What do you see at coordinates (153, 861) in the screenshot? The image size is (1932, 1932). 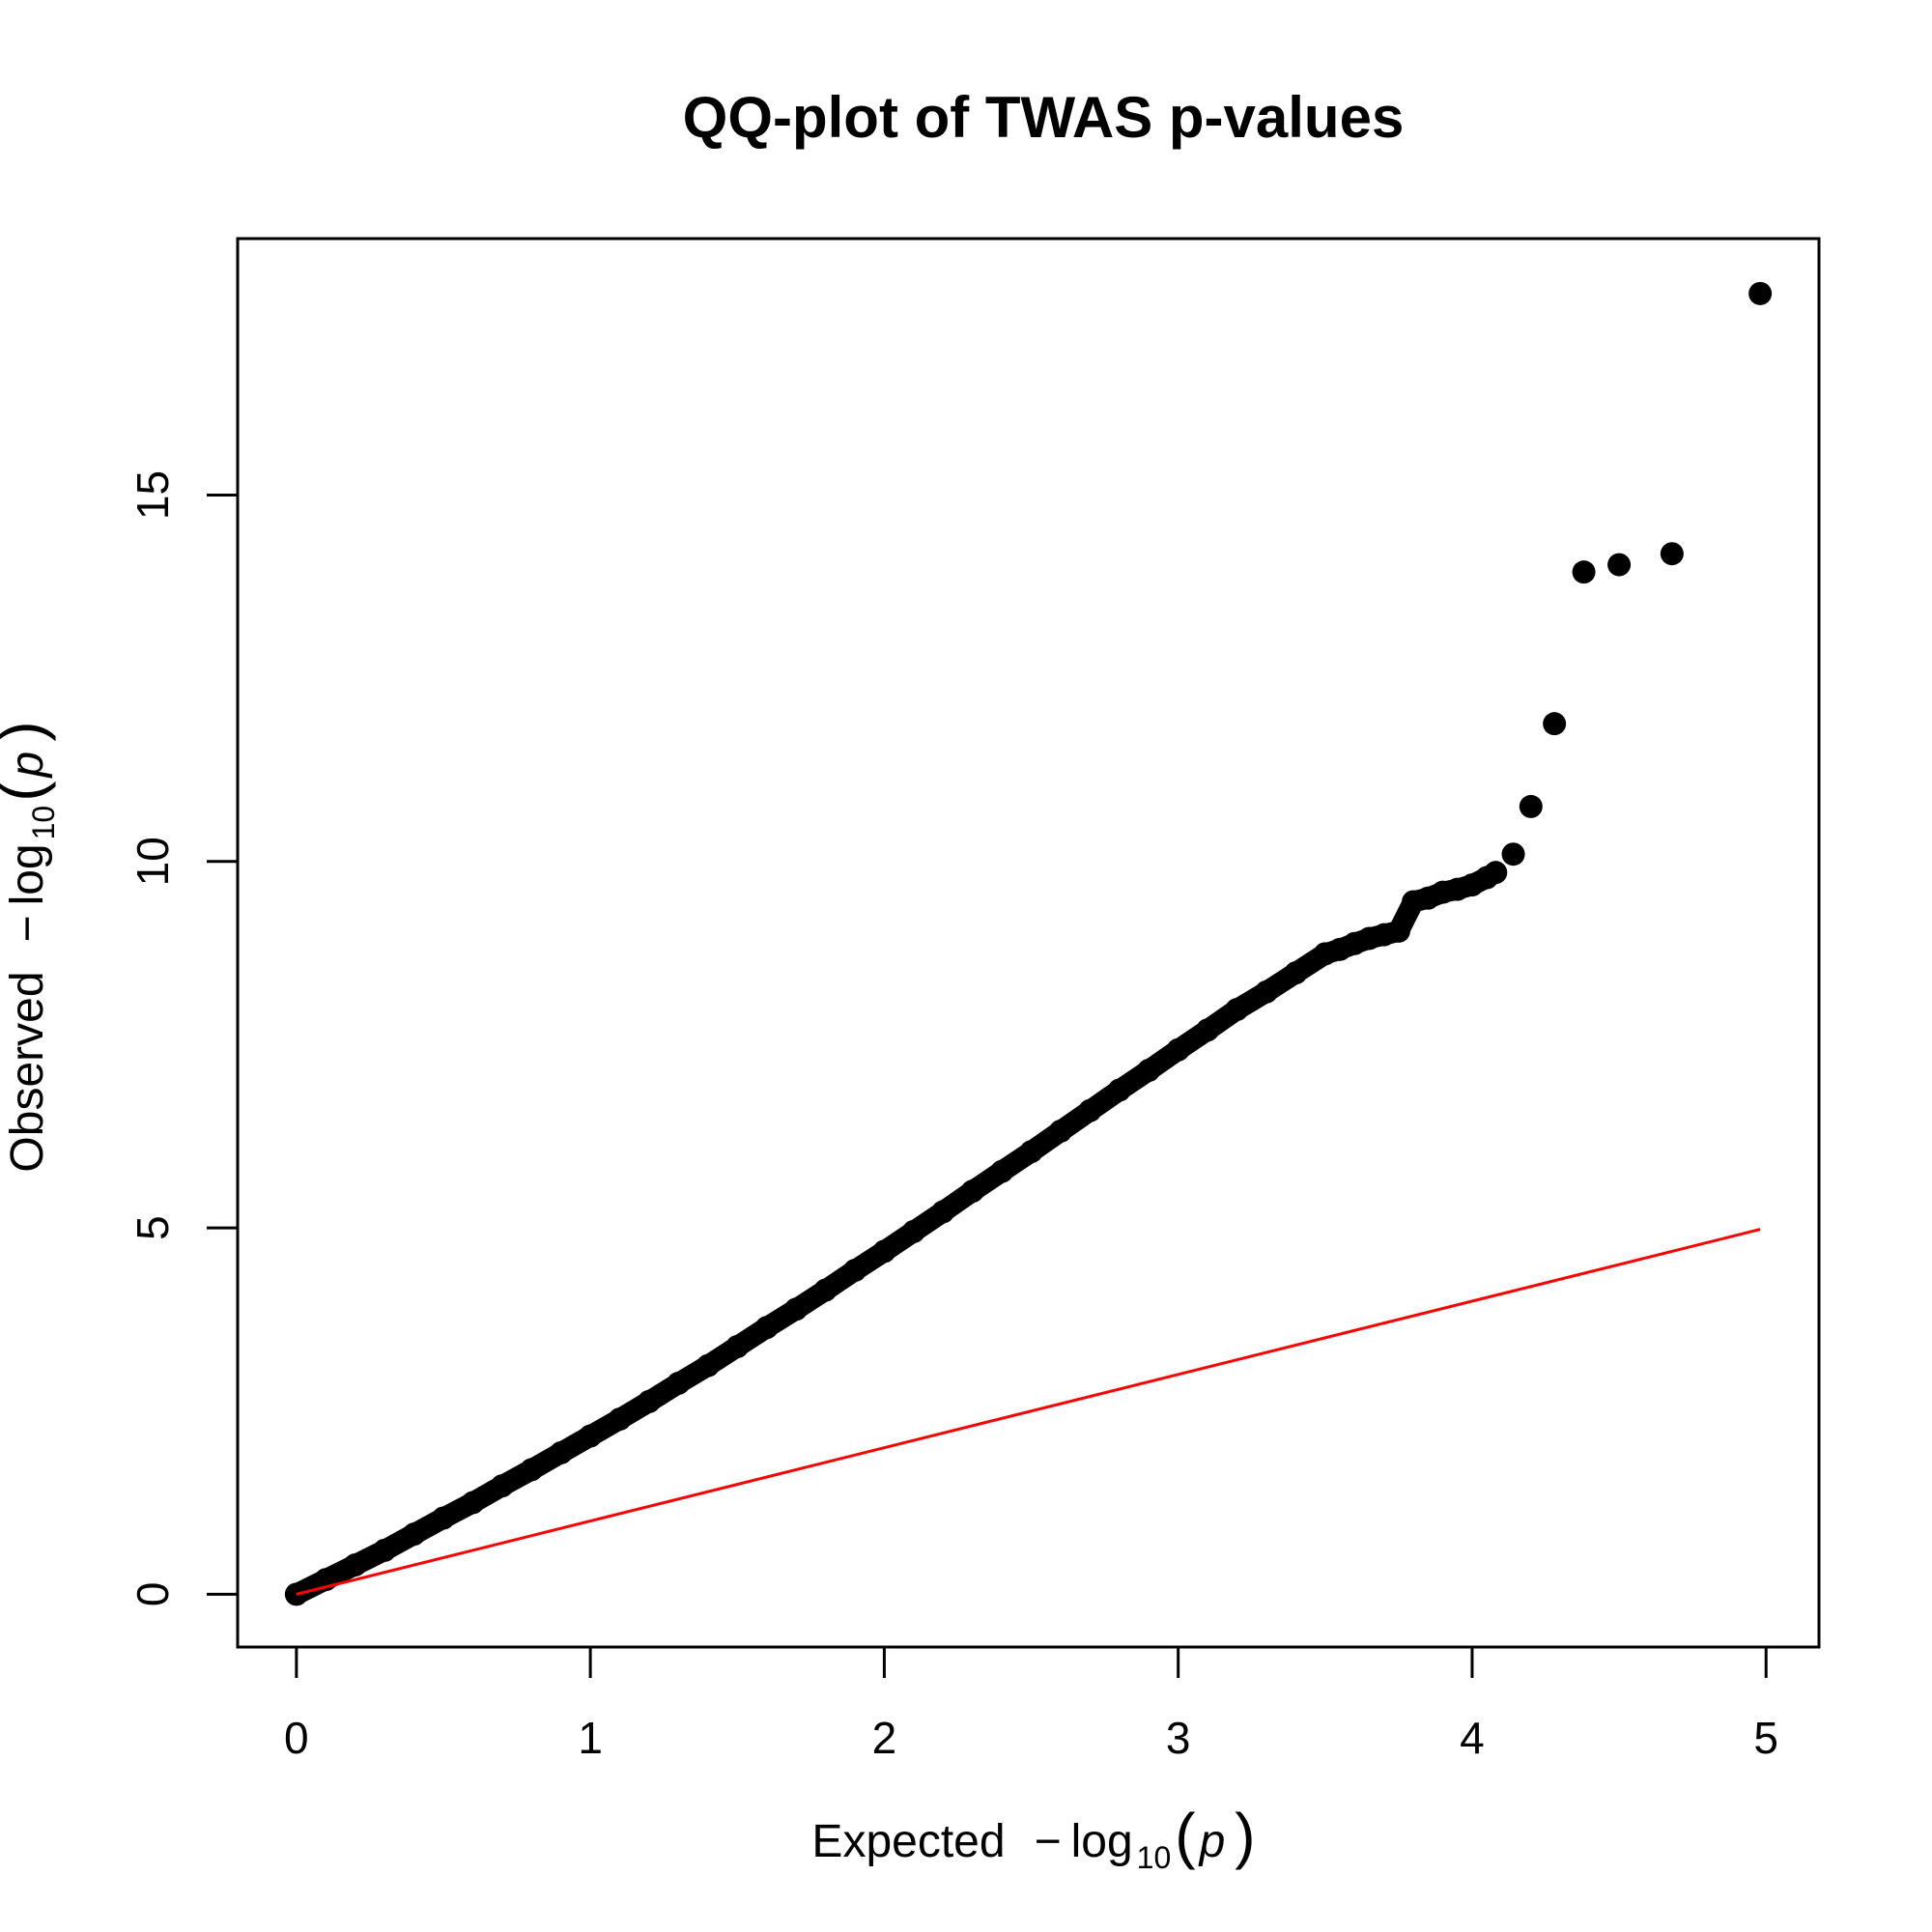 I see `y-tick-label: 10` at bounding box center [153, 861].